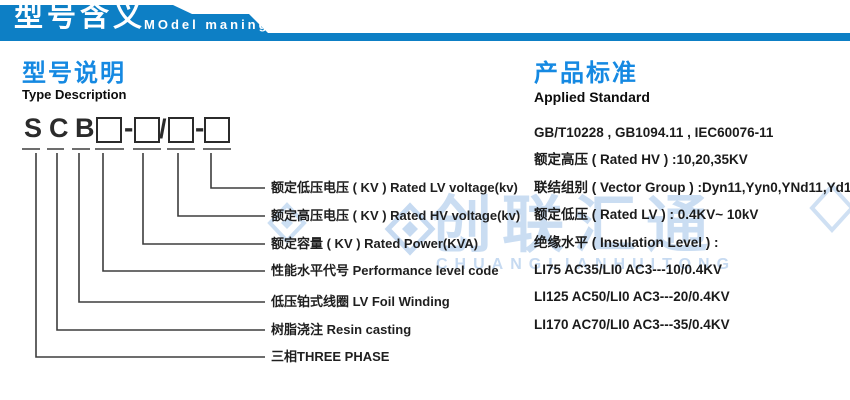 The height and width of the screenshot is (400, 850). I want to click on code-label-rated-hv-voltage: 额定高压电压 ( KV ) Rated HV voltage(kv), so click(396, 215).